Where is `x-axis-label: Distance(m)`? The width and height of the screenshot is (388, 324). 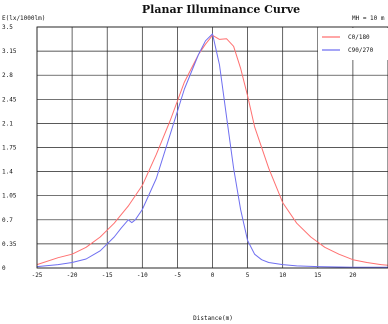
x-axis-label: Distance(m) is located at coordinates (213, 318).